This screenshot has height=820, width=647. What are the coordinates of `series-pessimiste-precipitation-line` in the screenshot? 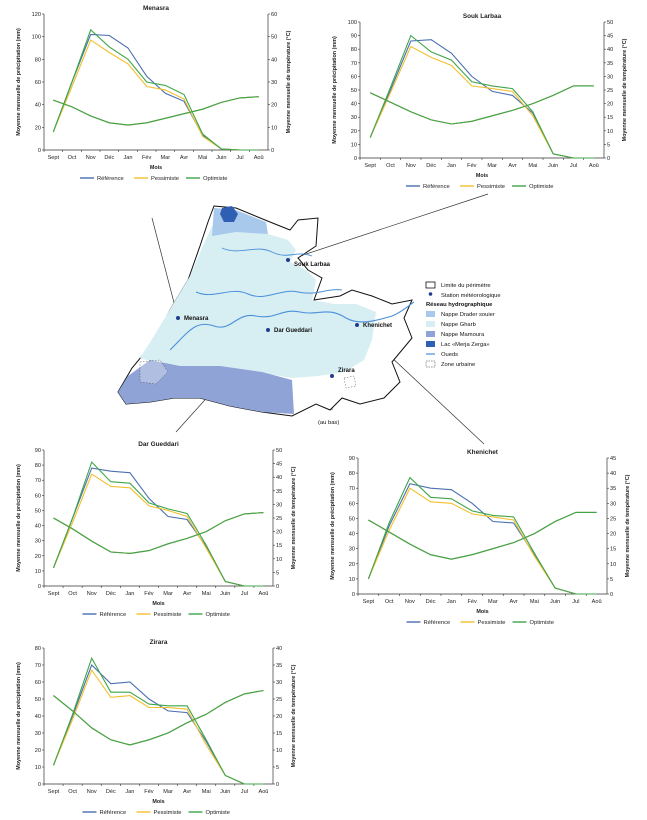 It's located at (158, 530).